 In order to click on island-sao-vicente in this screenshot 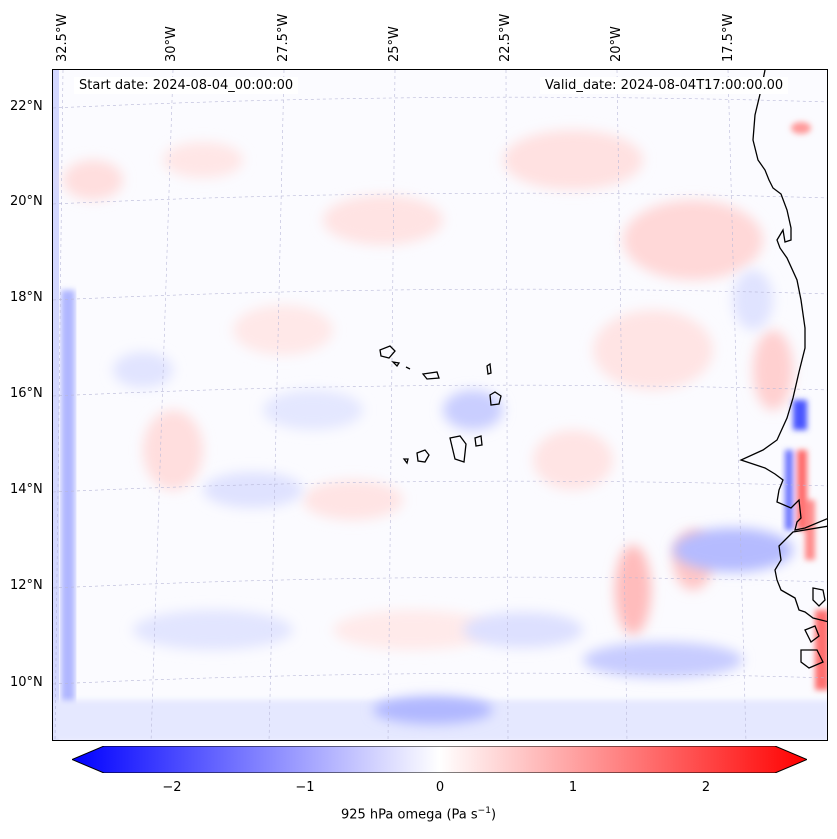, I will do `click(396, 364)`.